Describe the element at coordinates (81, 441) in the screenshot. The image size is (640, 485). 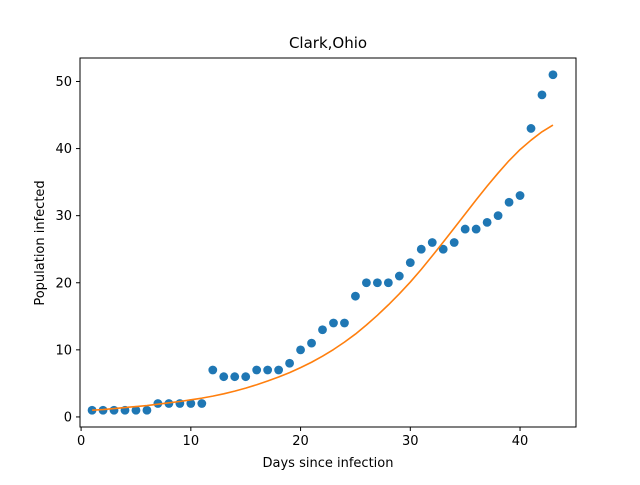
I see `x-tick-label: 0` at that location.